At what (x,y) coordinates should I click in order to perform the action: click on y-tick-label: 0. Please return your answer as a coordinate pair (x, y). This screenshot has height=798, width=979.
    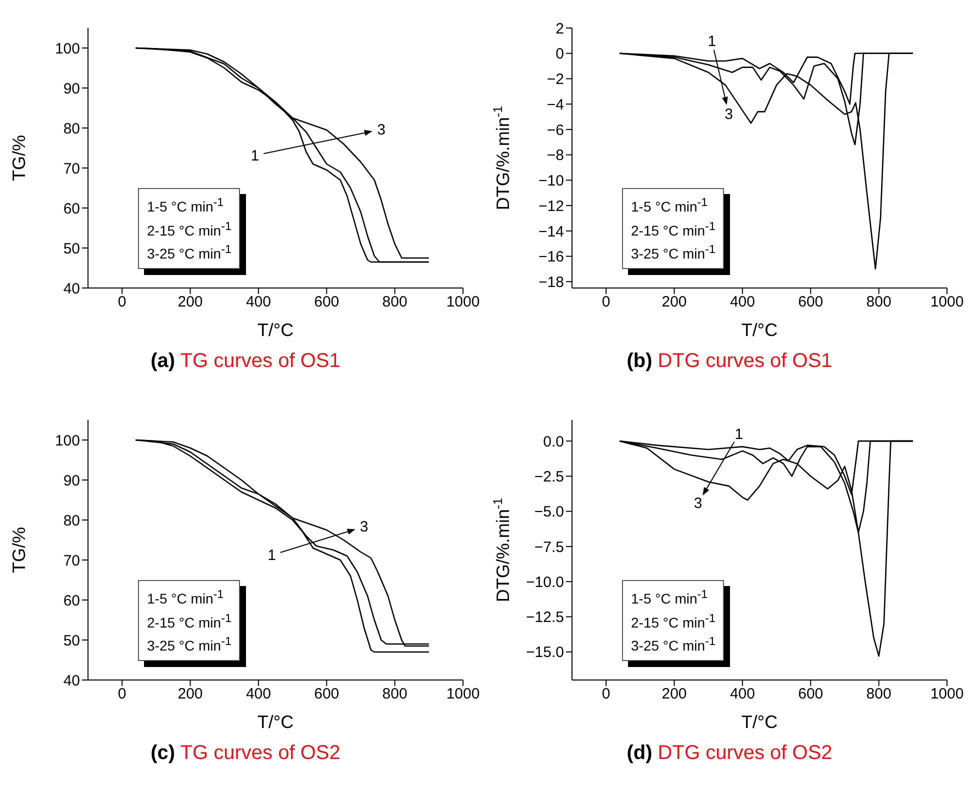
    Looking at the image, I should click on (560, 54).